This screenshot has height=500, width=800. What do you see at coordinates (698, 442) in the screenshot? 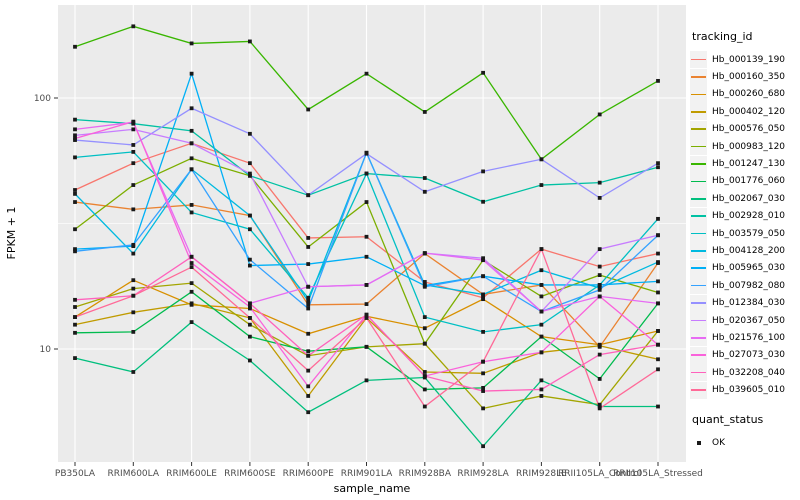
I see `ok-point-icon` at bounding box center [698, 442].